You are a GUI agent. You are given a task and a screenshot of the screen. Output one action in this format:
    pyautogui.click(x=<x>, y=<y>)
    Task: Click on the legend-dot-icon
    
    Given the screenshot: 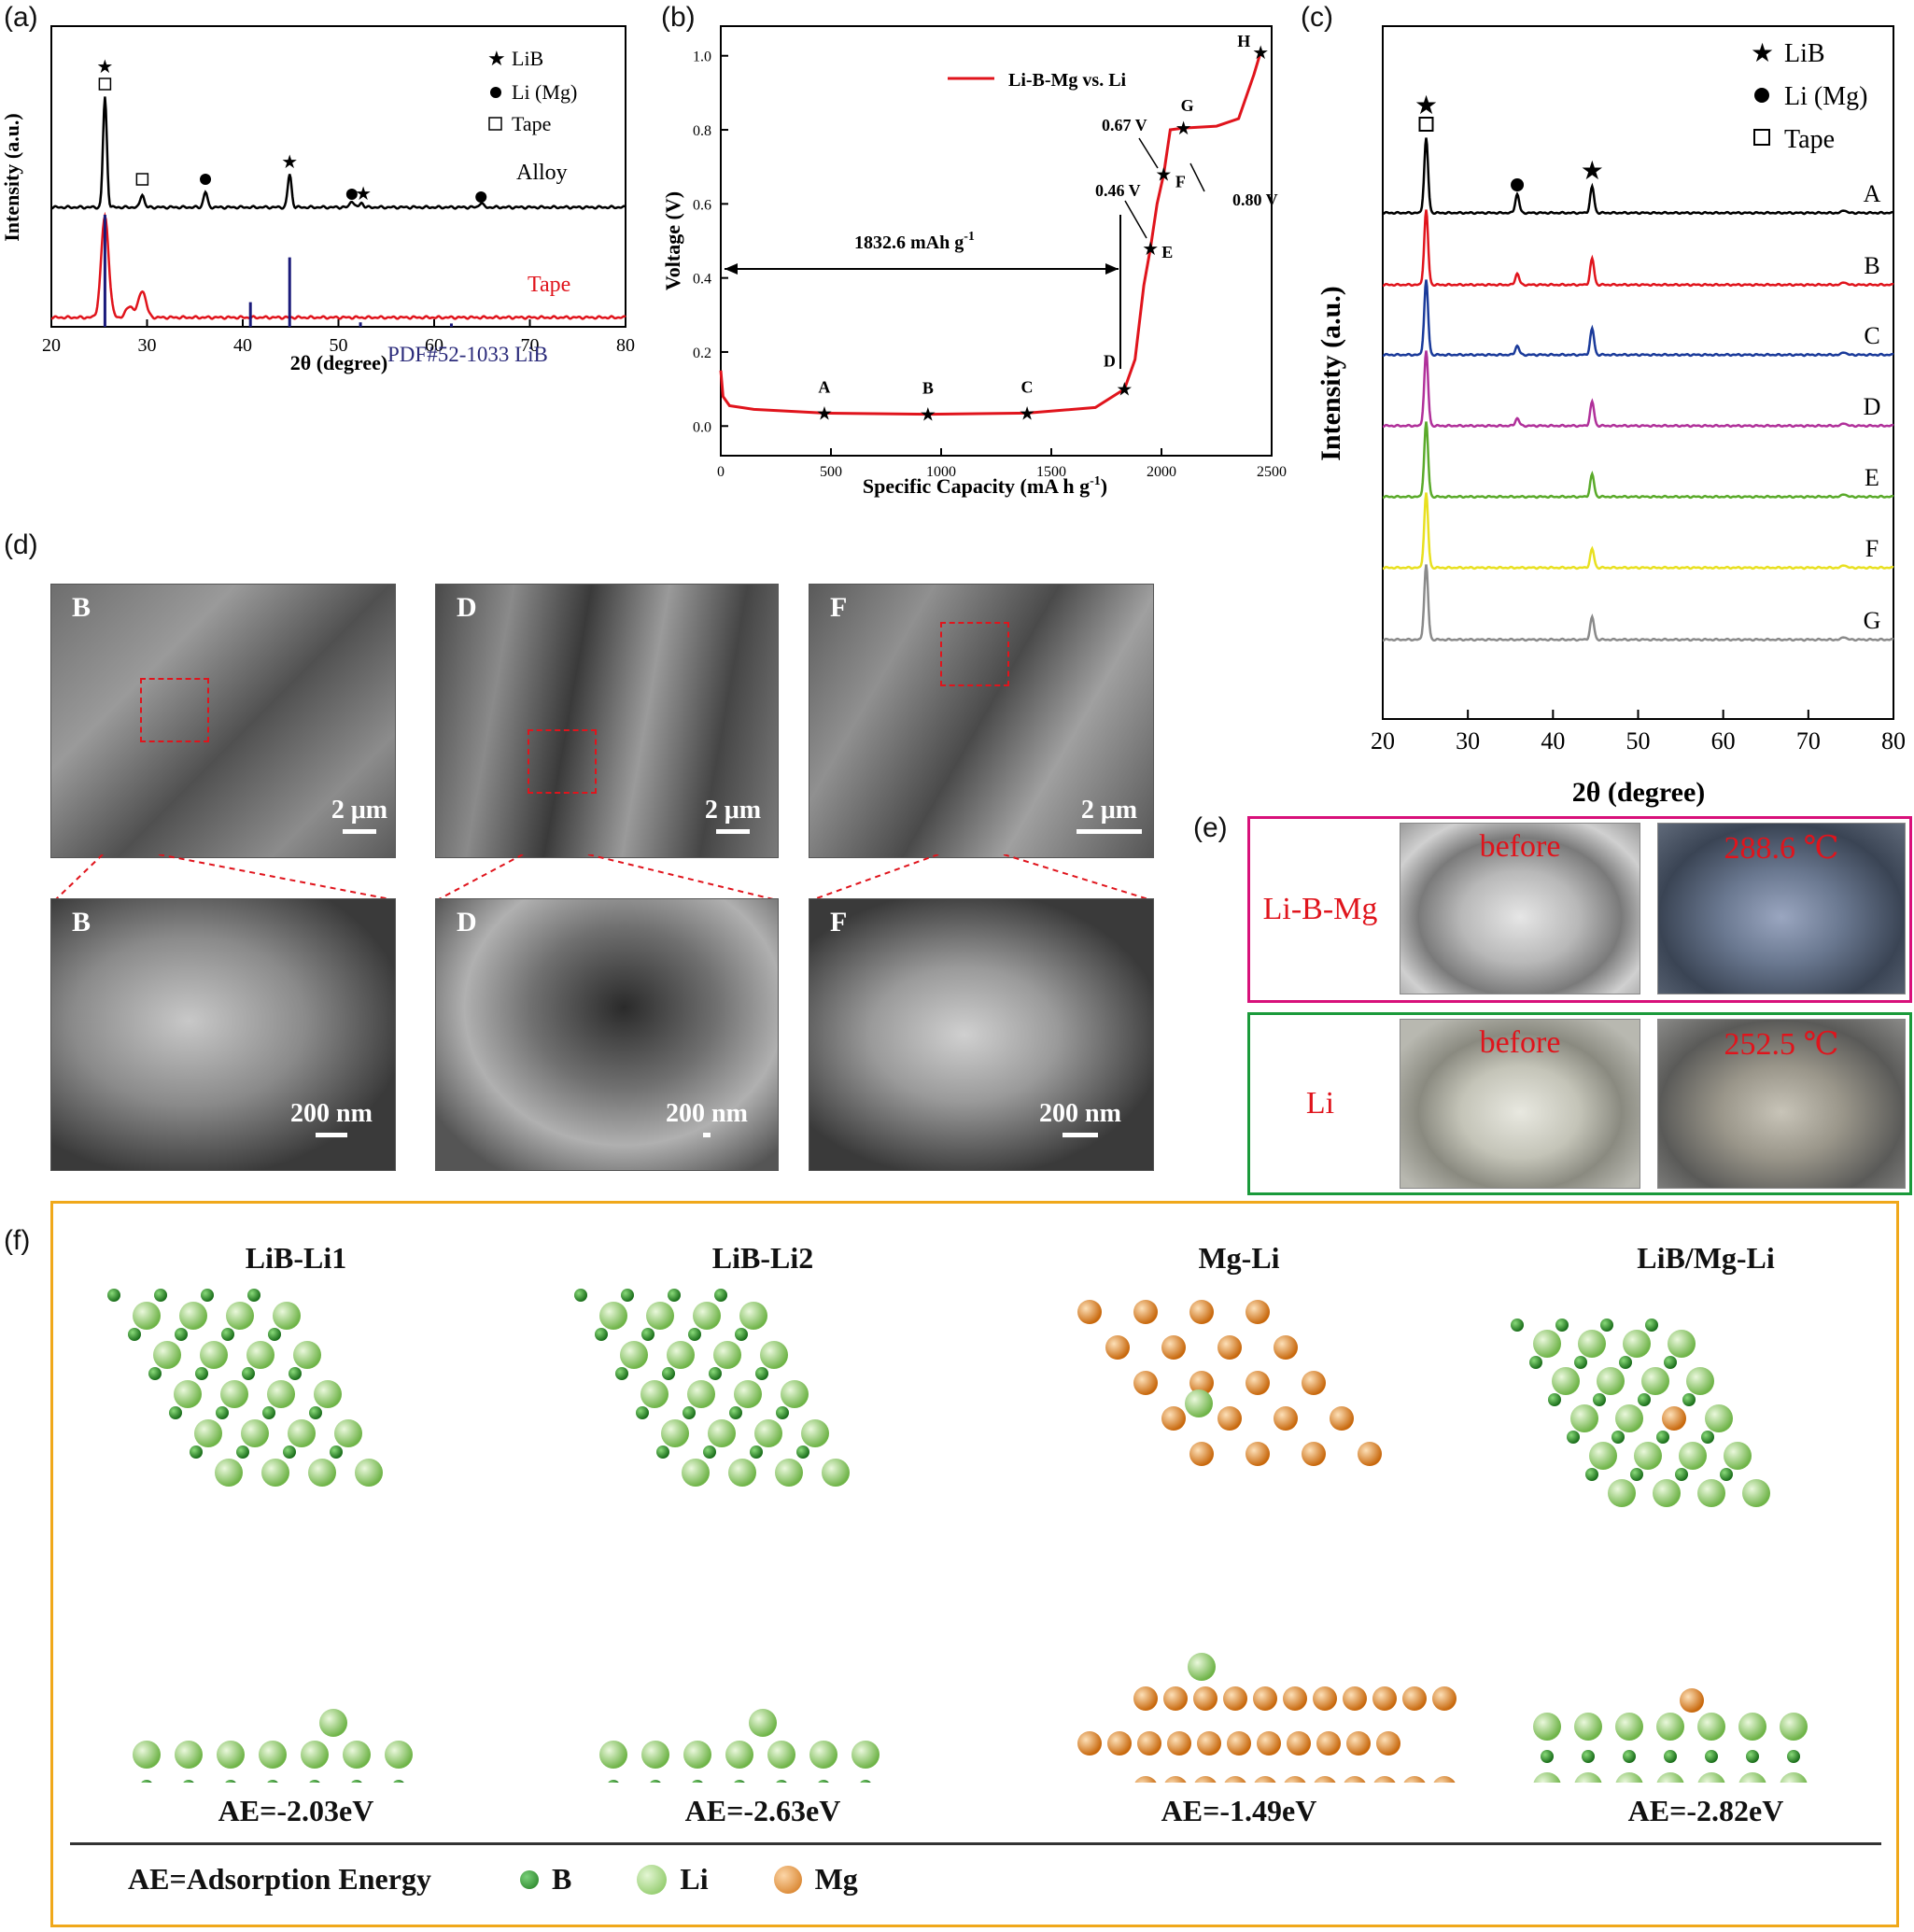 What is the action you would take?
    pyautogui.click(x=495, y=92)
    